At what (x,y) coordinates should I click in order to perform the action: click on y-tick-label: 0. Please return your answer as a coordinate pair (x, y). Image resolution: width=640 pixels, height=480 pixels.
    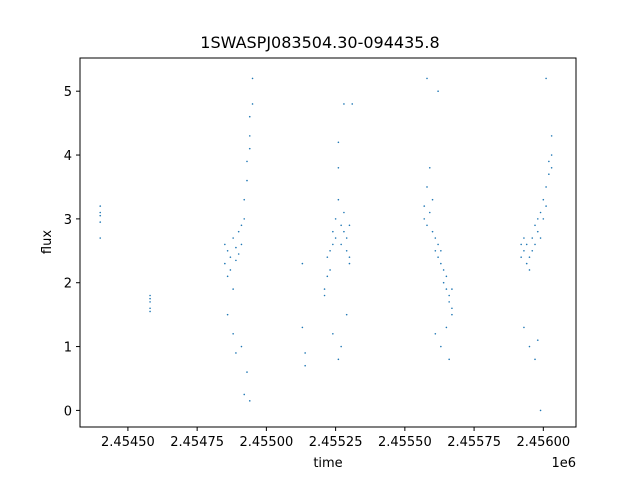
    Looking at the image, I should click on (68, 411).